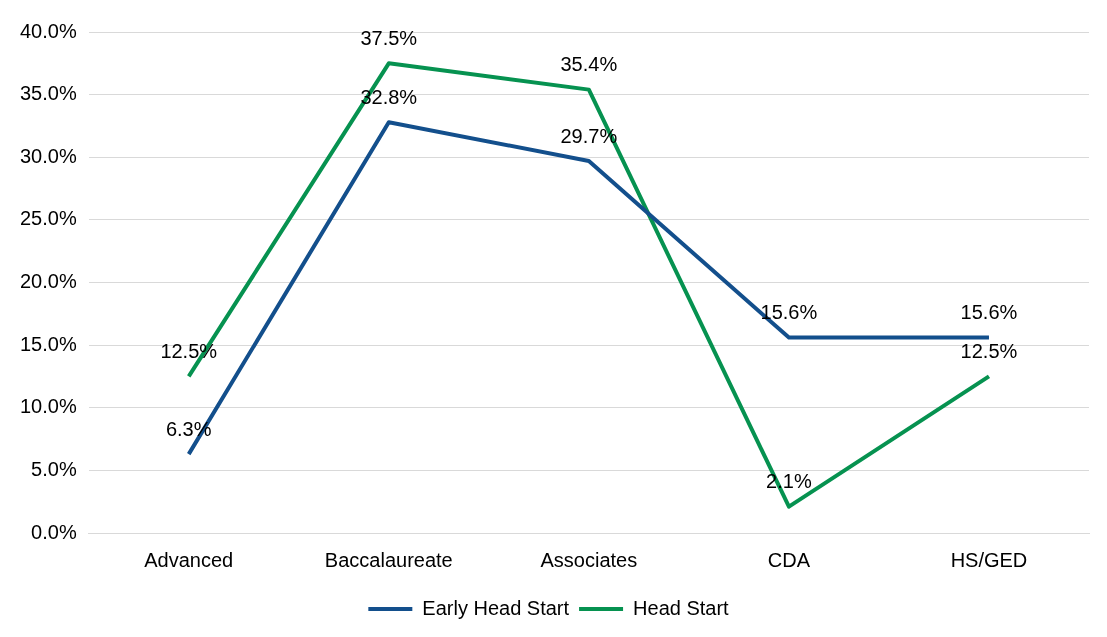  I want to click on legend-label: Head Start, so click(681, 607).